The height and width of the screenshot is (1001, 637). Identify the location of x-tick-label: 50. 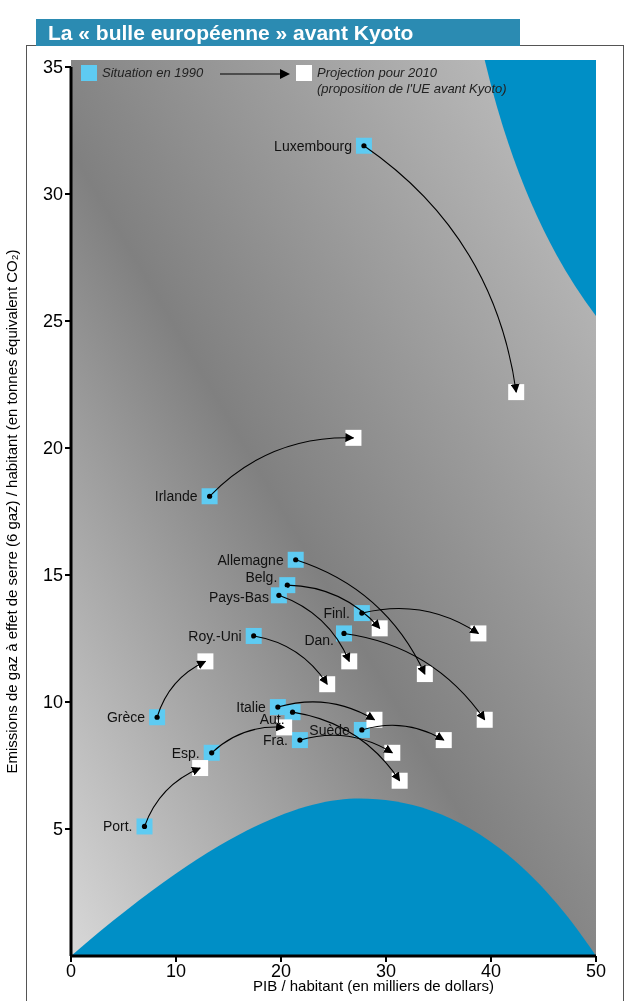
(596, 970).